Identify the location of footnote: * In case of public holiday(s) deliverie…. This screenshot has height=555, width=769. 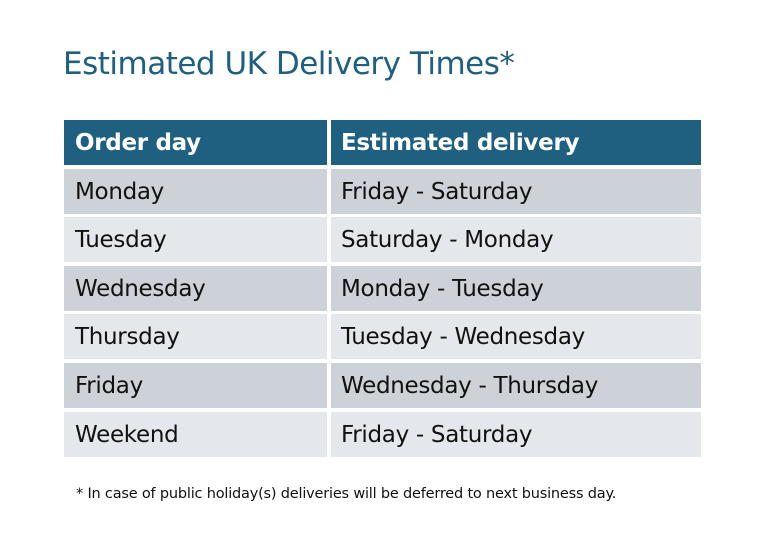
(346, 494).